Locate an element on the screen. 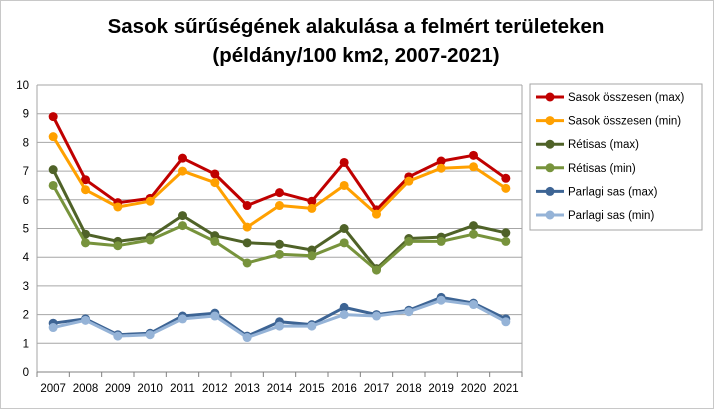  y-tick-label: 10 is located at coordinates (22, 86).